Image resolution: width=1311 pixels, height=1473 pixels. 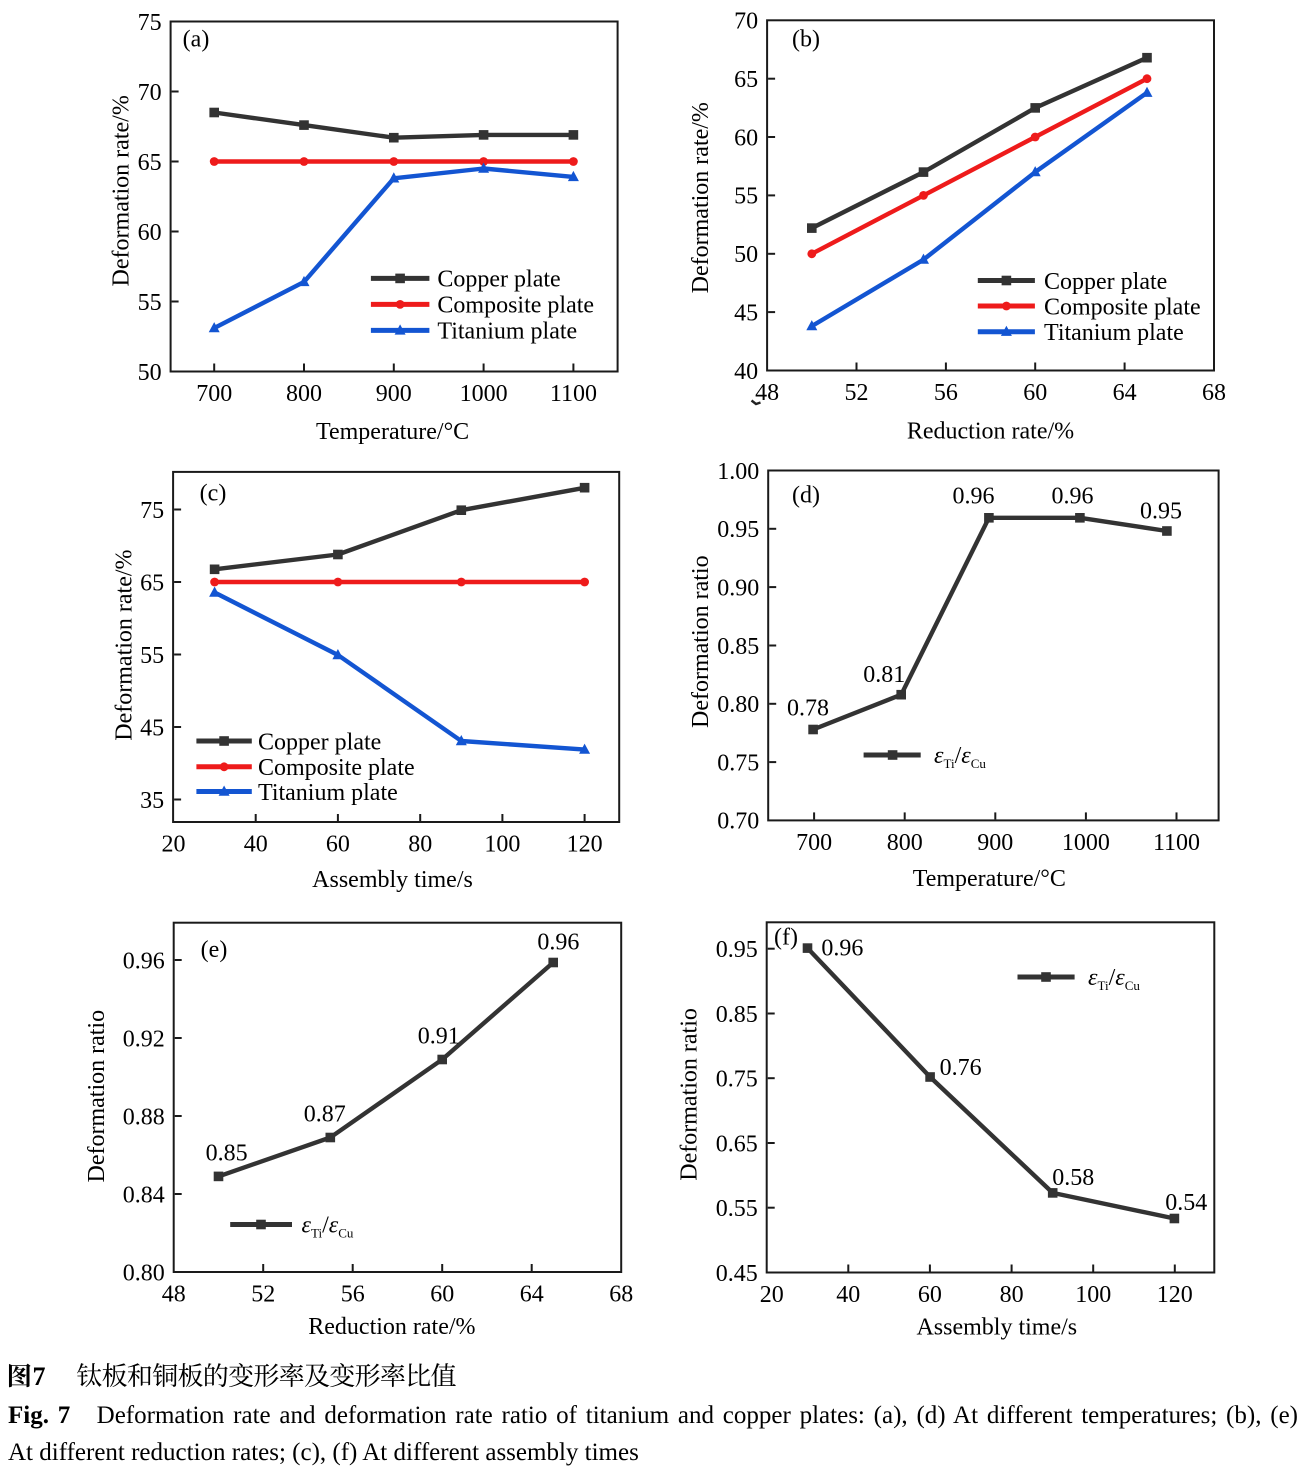 I want to click on svg-text: 0.85, so click(x=227, y=1153).